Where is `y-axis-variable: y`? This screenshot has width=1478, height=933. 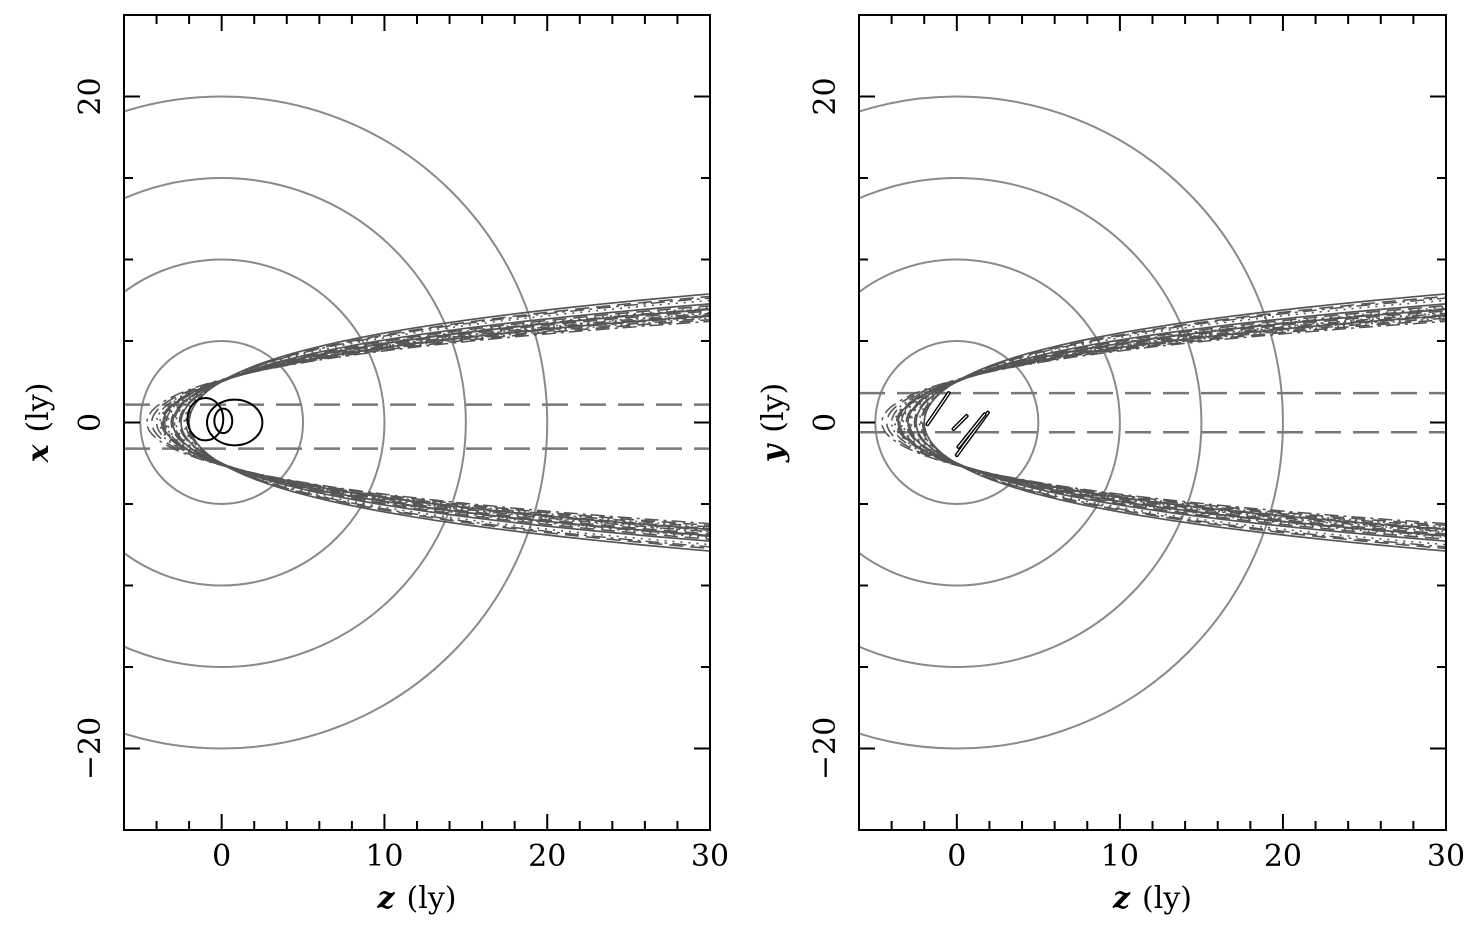 y-axis-variable: y is located at coordinates (773, 452).